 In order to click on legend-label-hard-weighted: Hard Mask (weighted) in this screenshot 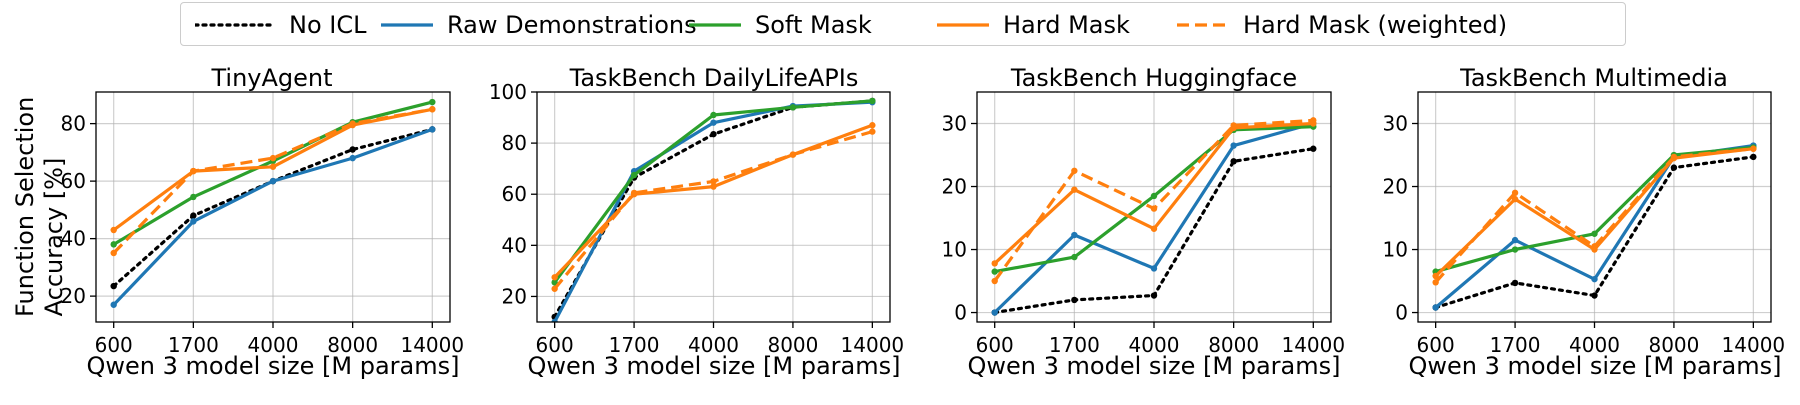, I will do `click(1375, 25)`.